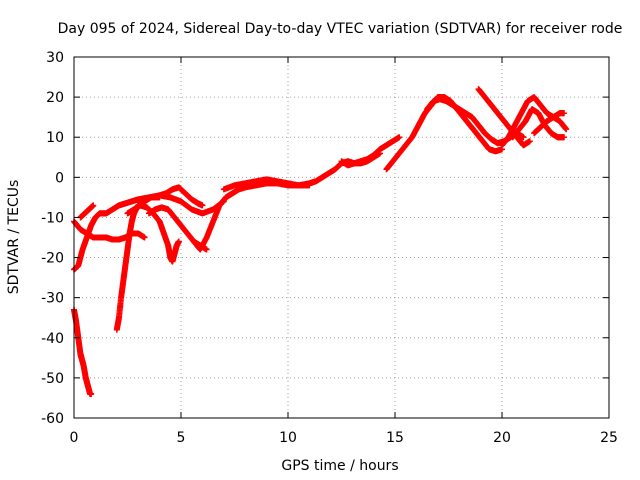 The width and height of the screenshot is (640, 480). What do you see at coordinates (52, 299) in the screenshot?
I see `y-tick-label: -30` at bounding box center [52, 299].